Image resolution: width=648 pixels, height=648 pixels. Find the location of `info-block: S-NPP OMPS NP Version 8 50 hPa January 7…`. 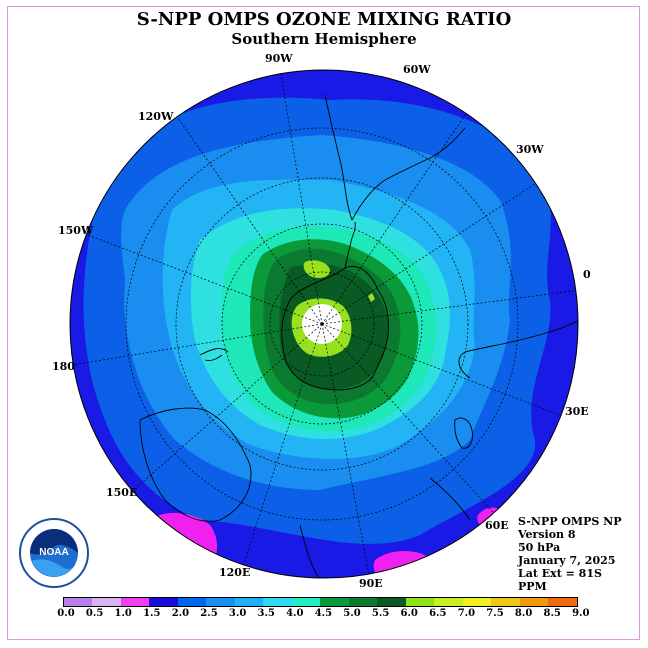

info-block: S-NPP OMPS NP Version 8 50 hPa January 7… is located at coordinates (569, 554).